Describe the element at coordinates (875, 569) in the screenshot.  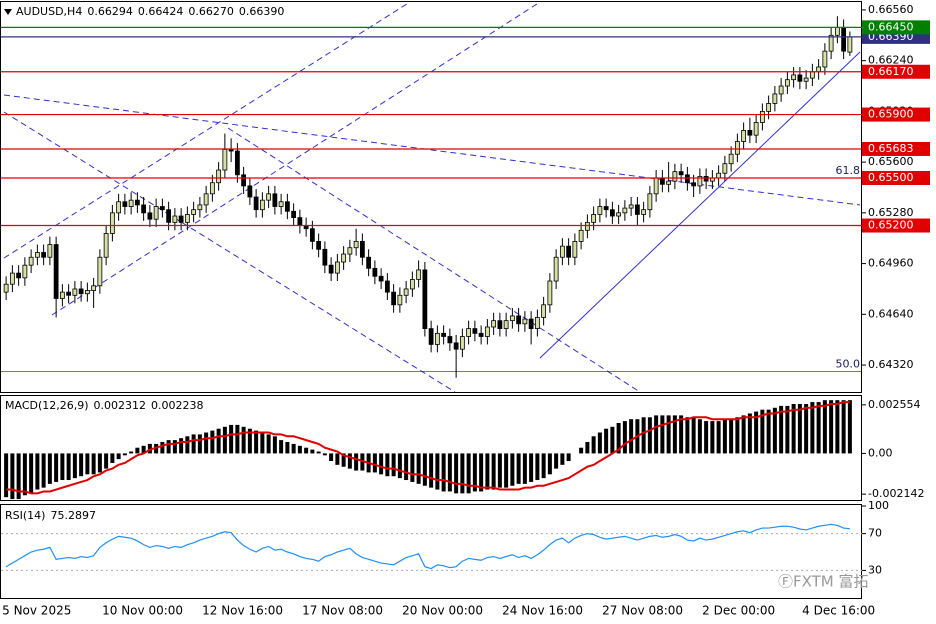
I see `y-tick-label: 30` at that location.